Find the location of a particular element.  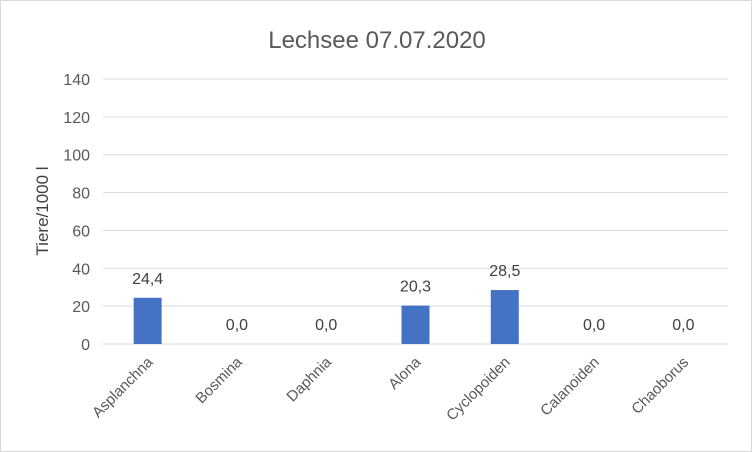

y-tick-label: 140 is located at coordinates (76, 80).